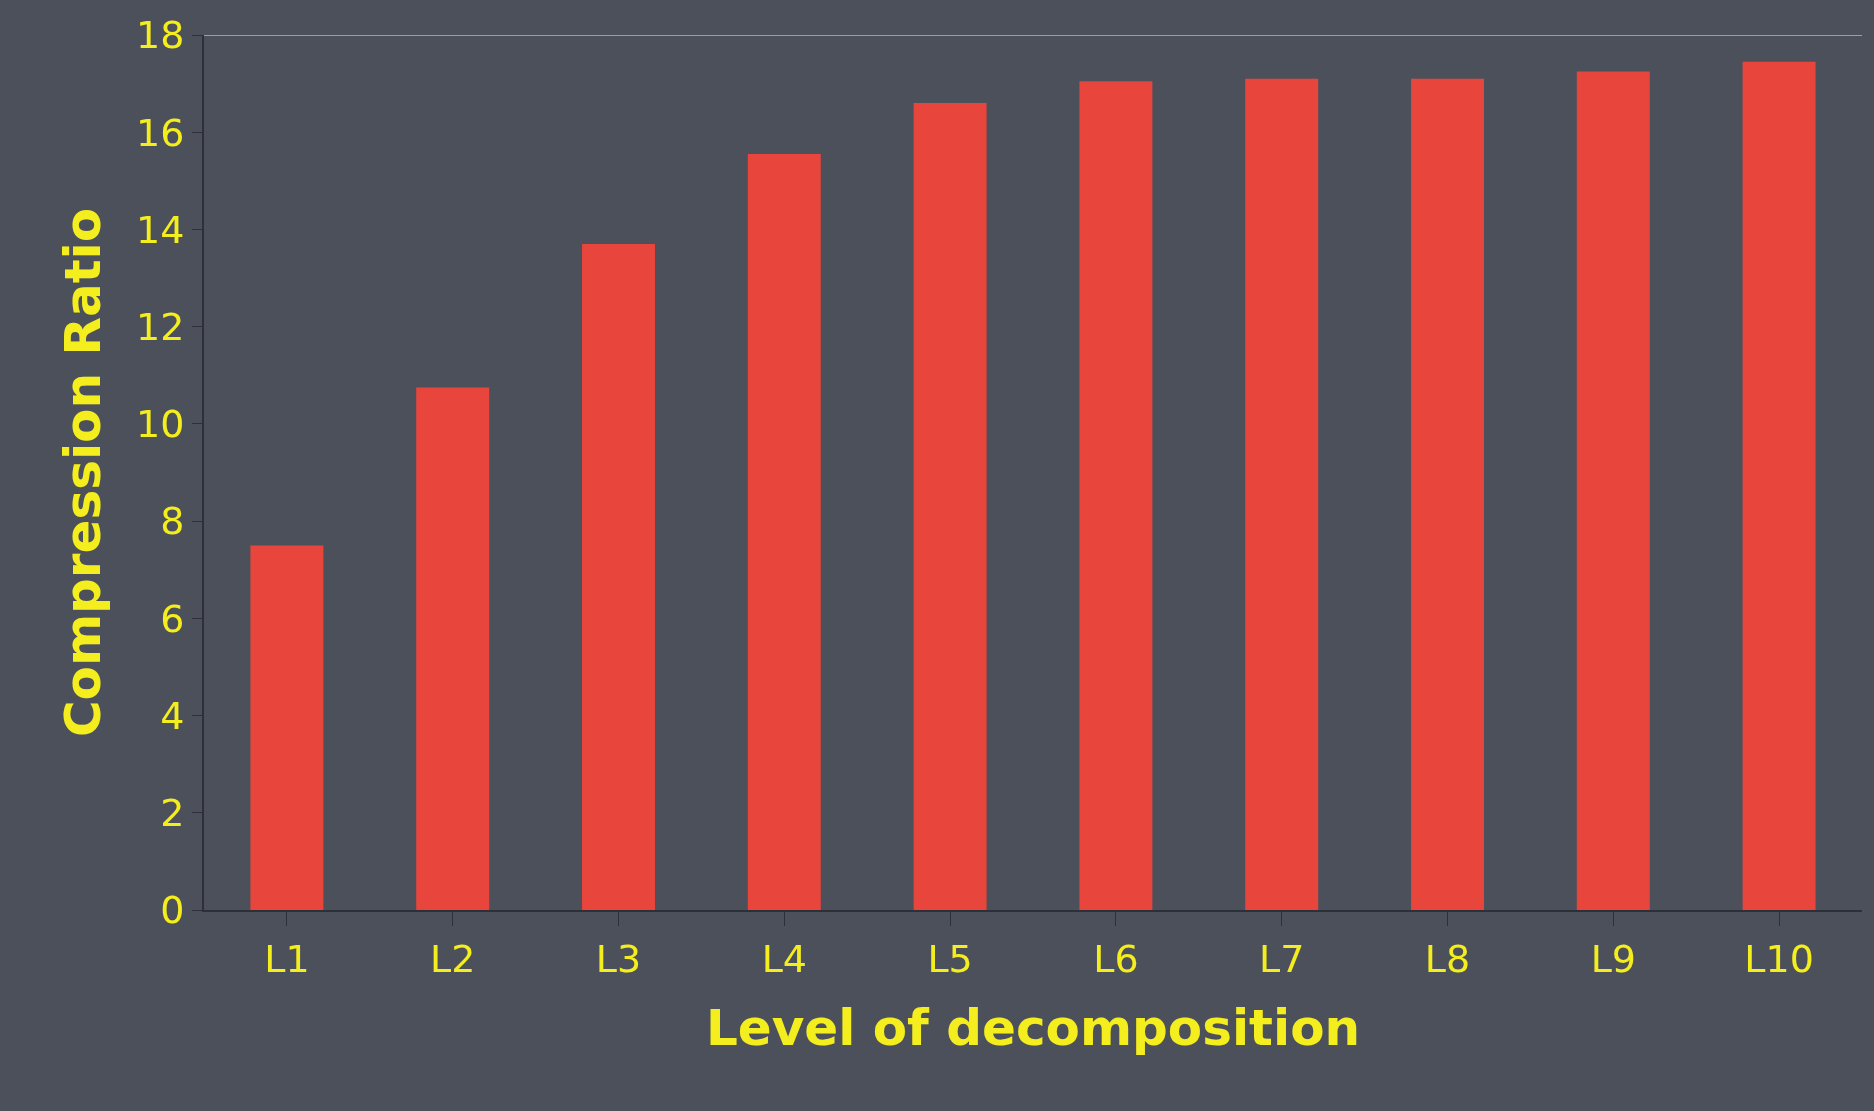 Image resolution: width=1874 pixels, height=1111 pixels. Describe the element at coordinates (287, 958) in the screenshot. I see `x-tick-label: L1` at that location.